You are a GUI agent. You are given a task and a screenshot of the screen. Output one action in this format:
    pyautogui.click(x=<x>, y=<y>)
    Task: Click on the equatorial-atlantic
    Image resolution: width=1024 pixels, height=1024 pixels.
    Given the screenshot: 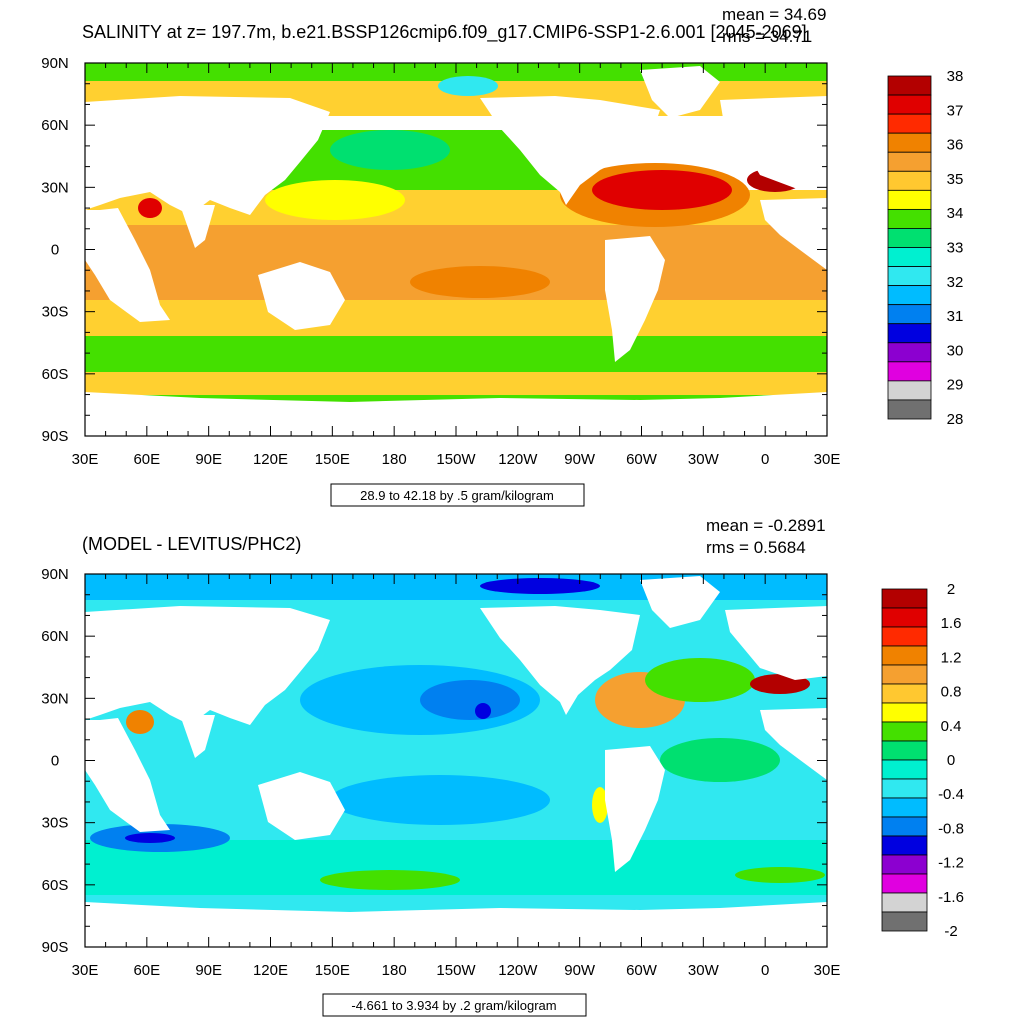 What is the action you would take?
    pyautogui.click(x=720, y=760)
    